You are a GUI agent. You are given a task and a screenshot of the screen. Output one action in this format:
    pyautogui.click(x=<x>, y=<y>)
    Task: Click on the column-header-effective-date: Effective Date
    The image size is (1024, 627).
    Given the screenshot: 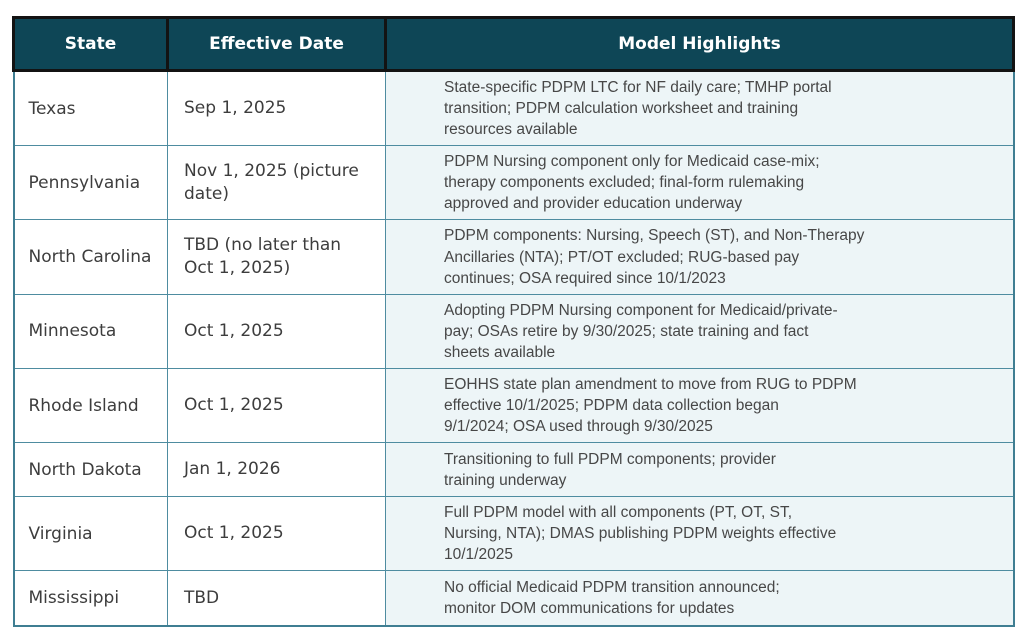 What is the action you would take?
    pyautogui.click(x=276, y=44)
    